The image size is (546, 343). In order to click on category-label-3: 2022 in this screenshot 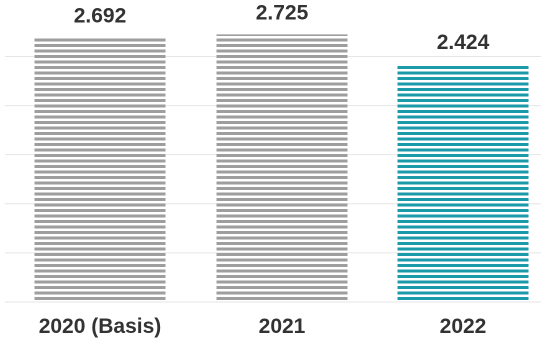, I will do `click(463, 326)`.